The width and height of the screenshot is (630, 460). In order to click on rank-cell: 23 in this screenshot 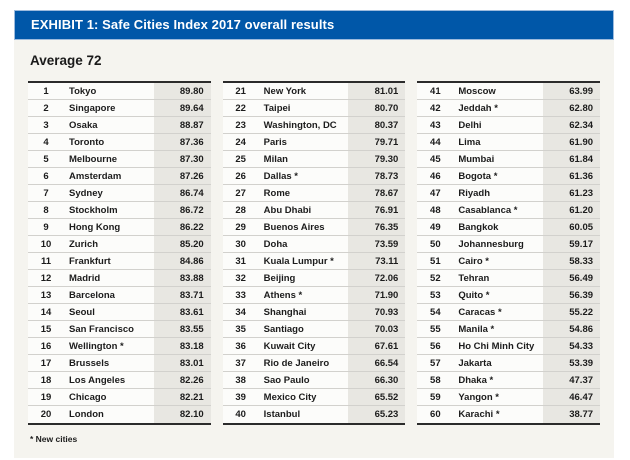, I will do `click(240, 125)`.